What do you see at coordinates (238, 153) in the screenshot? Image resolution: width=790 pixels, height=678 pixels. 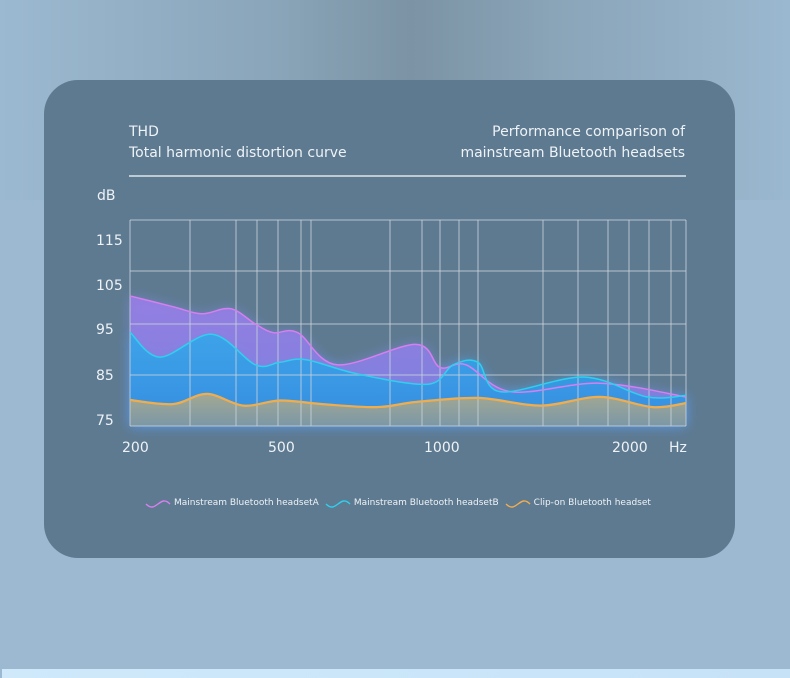 I see `title-line-2: Total harmonic distortion curve` at bounding box center [238, 153].